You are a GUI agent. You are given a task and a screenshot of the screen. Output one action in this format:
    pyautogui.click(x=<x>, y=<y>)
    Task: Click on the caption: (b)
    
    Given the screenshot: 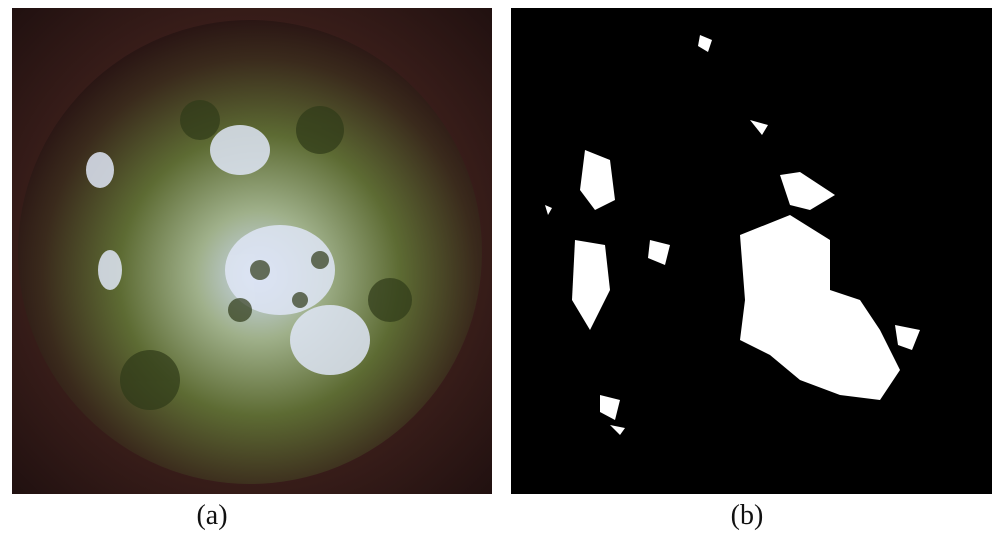 What is the action you would take?
    pyautogui.click(x=747, y=515)
    